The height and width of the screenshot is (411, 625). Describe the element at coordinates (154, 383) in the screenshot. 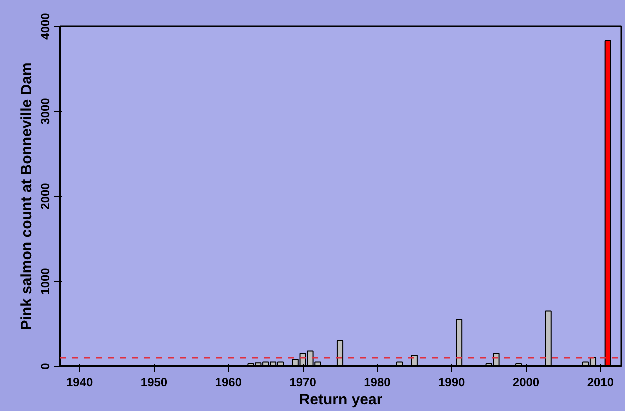

I see `x-tick-label: 1950` at that location.